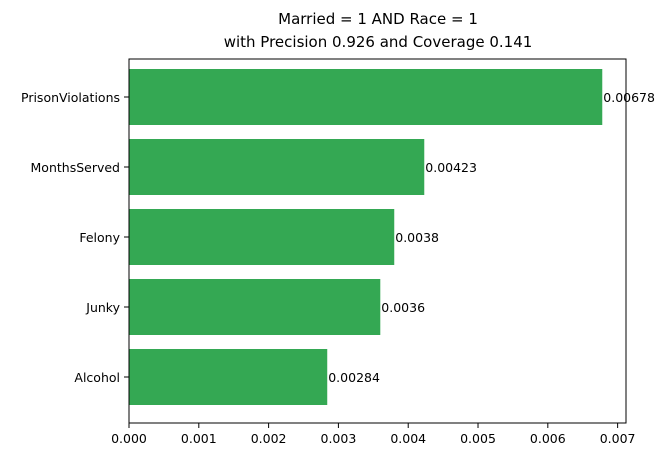 This screenshot has width=669, height=456. What do you see at coordinates (97, 377) in the screenshot?
I see `y-tick-label-alcohol: Alcohol` at bounding box center [97, 377].